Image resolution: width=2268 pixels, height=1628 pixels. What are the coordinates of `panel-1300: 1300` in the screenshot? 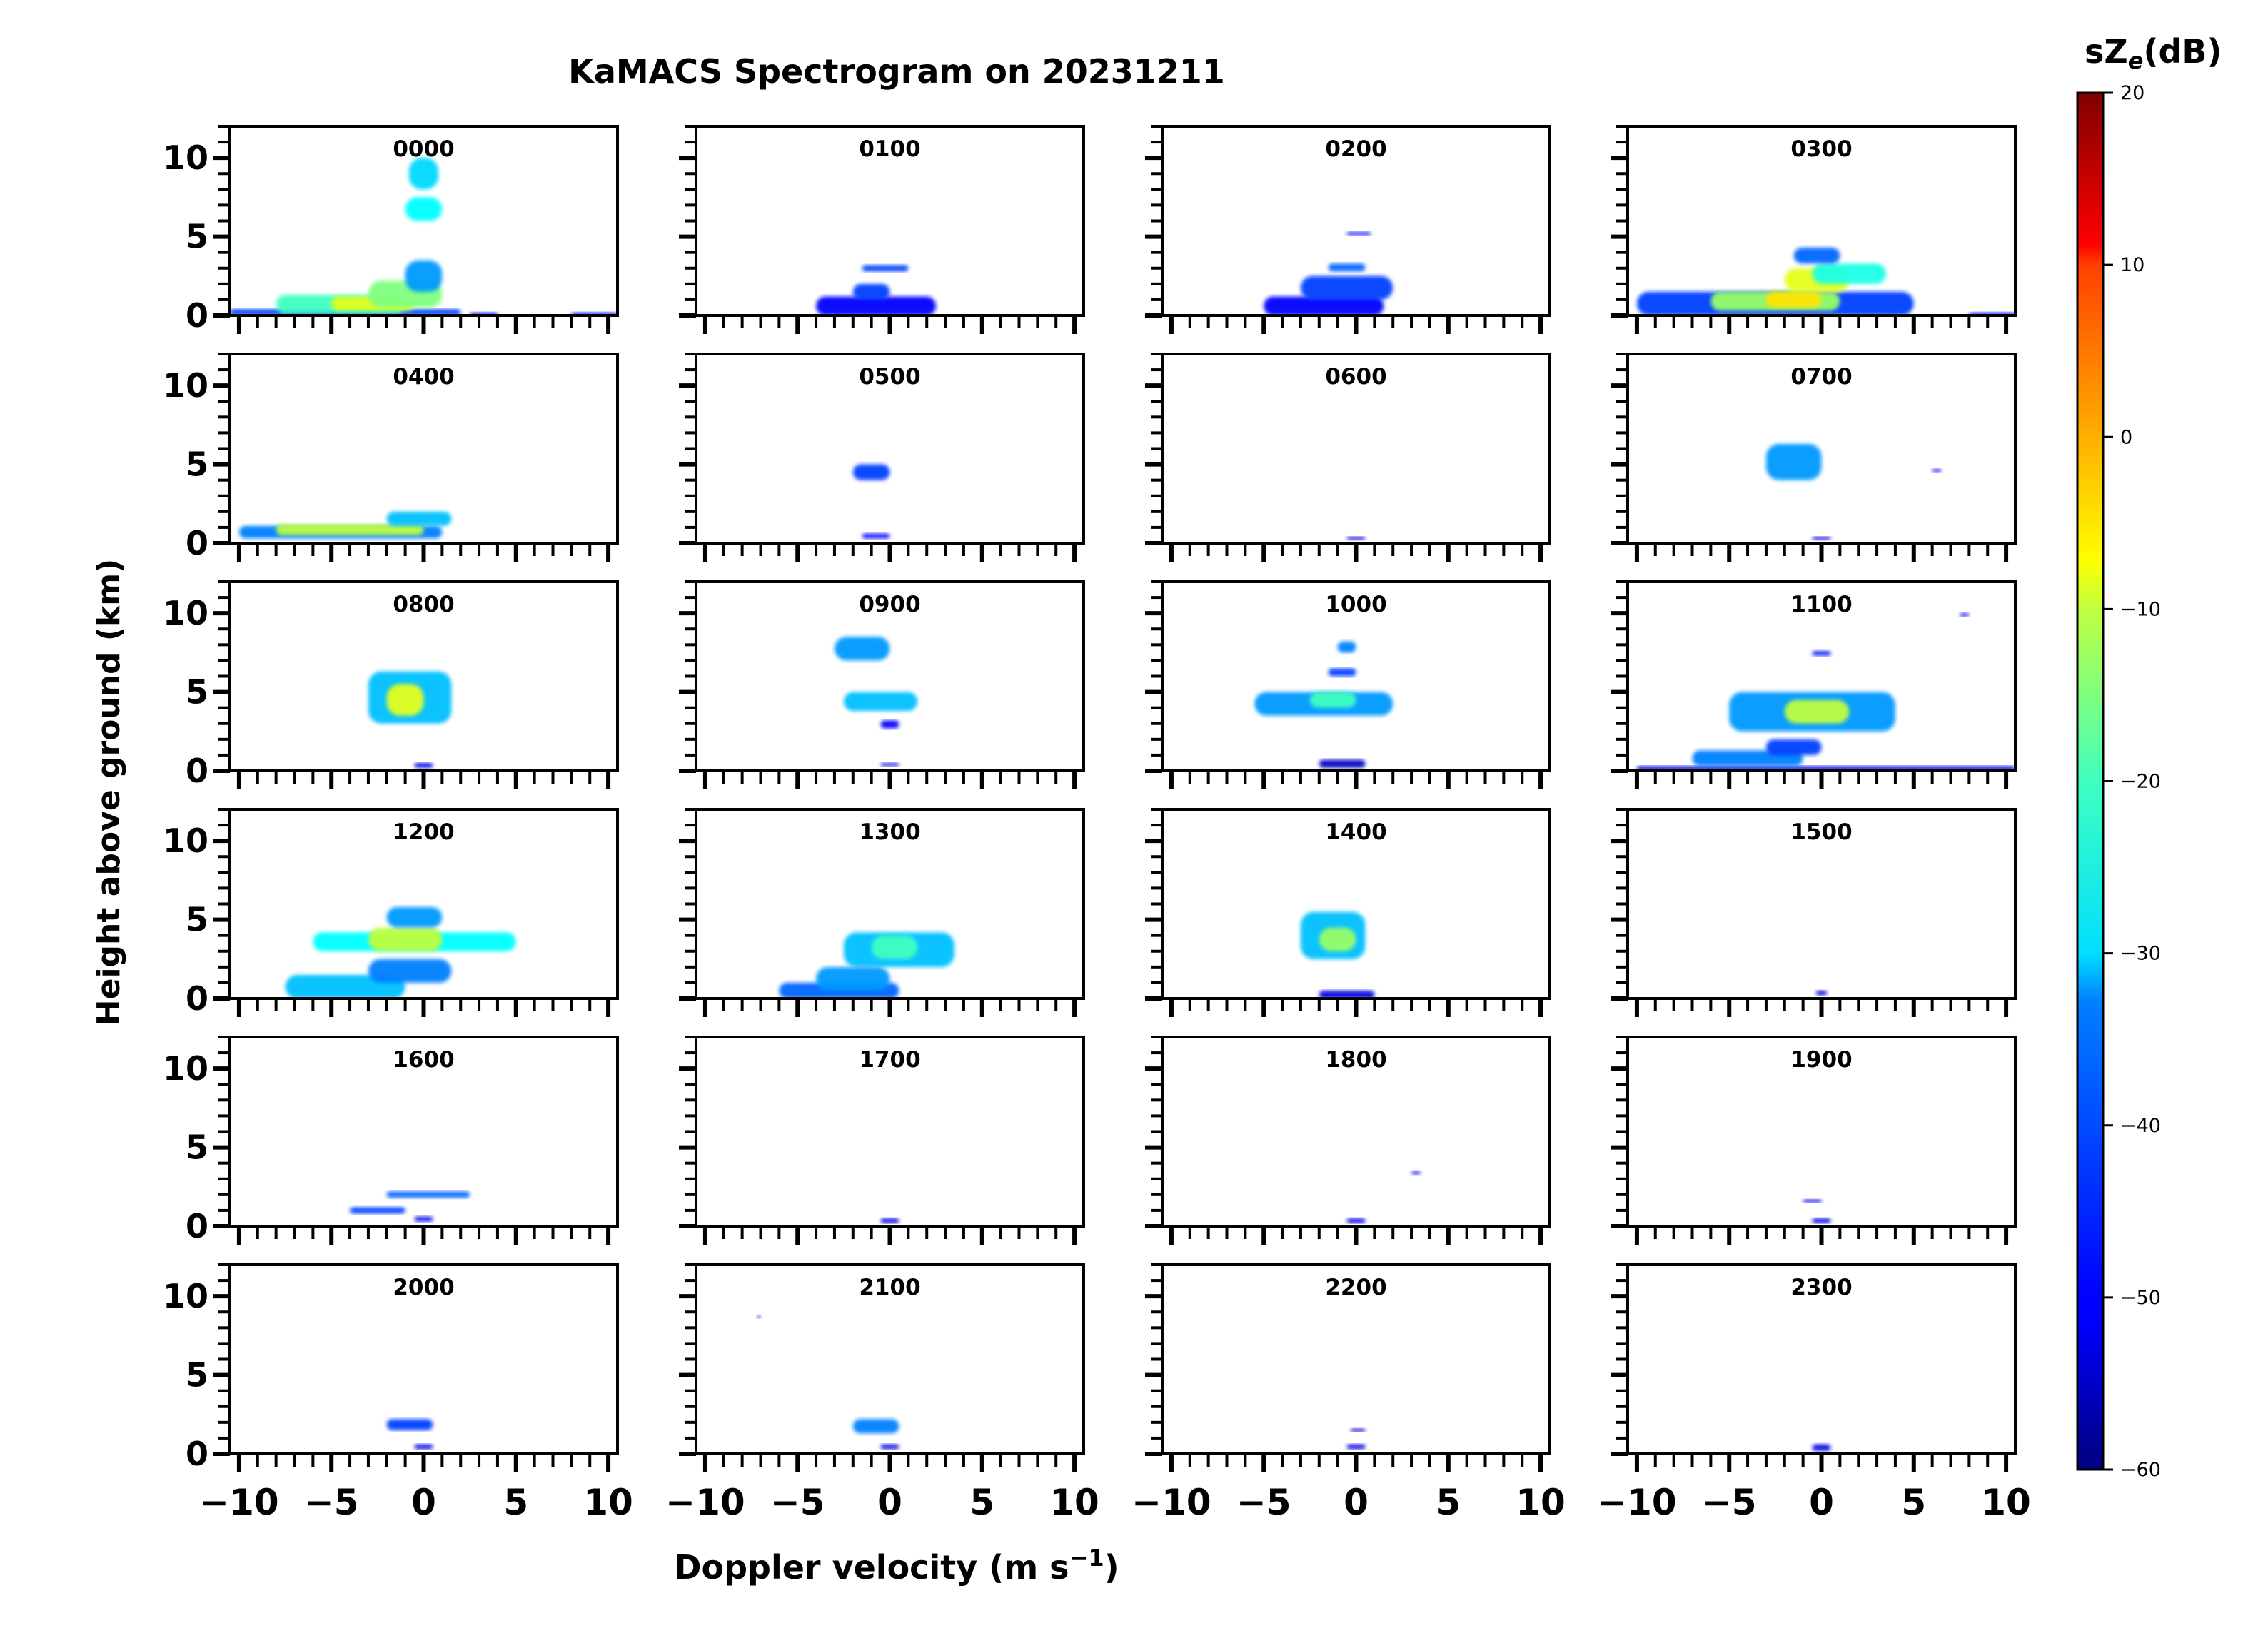 It's located at (882, 912).